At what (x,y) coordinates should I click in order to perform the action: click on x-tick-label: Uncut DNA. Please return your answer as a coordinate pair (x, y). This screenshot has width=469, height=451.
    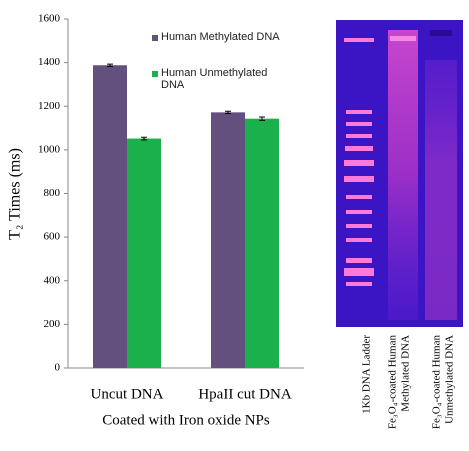
    Looking at the image, I should click on (127, 394).